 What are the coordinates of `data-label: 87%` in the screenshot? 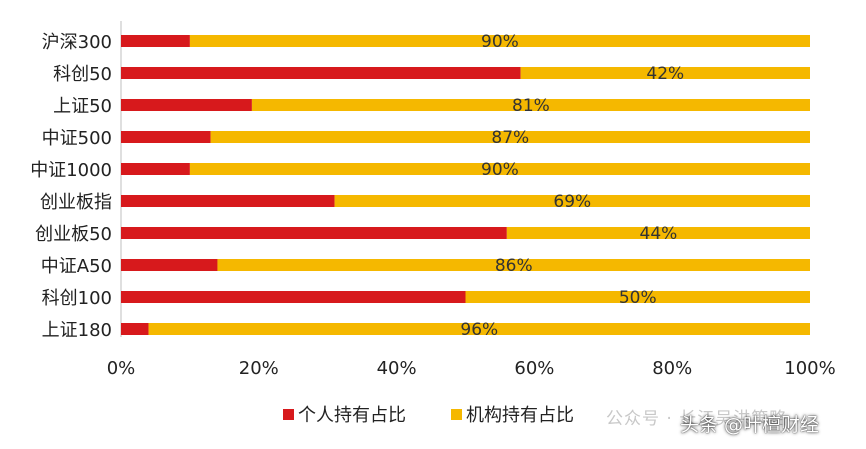 It's located at (510, 138).